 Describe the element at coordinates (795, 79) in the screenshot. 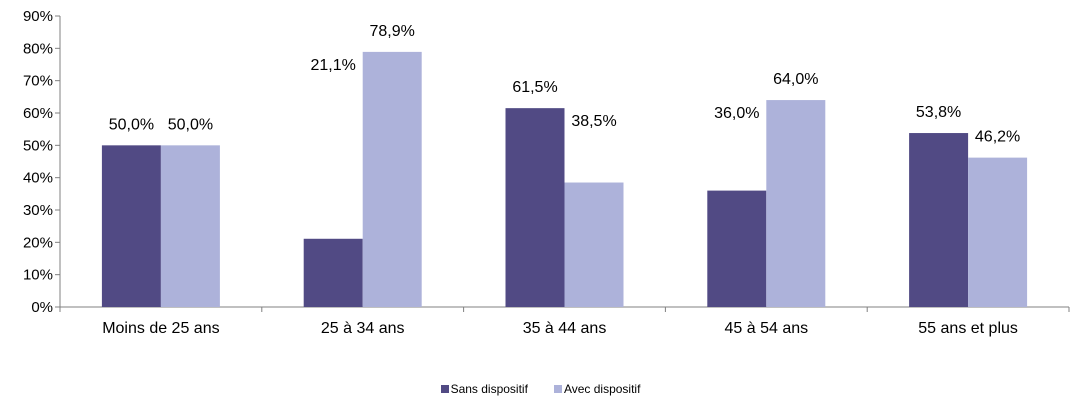

I see `data-label-avec-dispositif: 64,0%` at that location.